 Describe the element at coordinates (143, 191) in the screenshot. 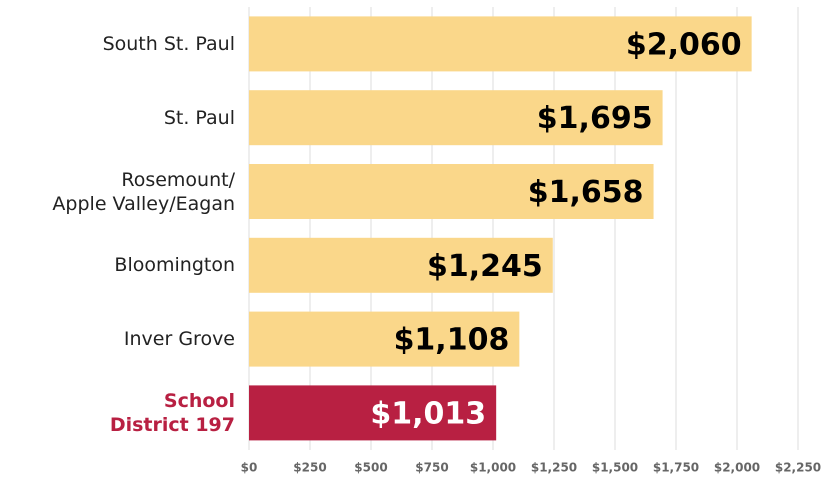

I see `category-label: Rosemount/ Apple Valley/Eagan` at that location.